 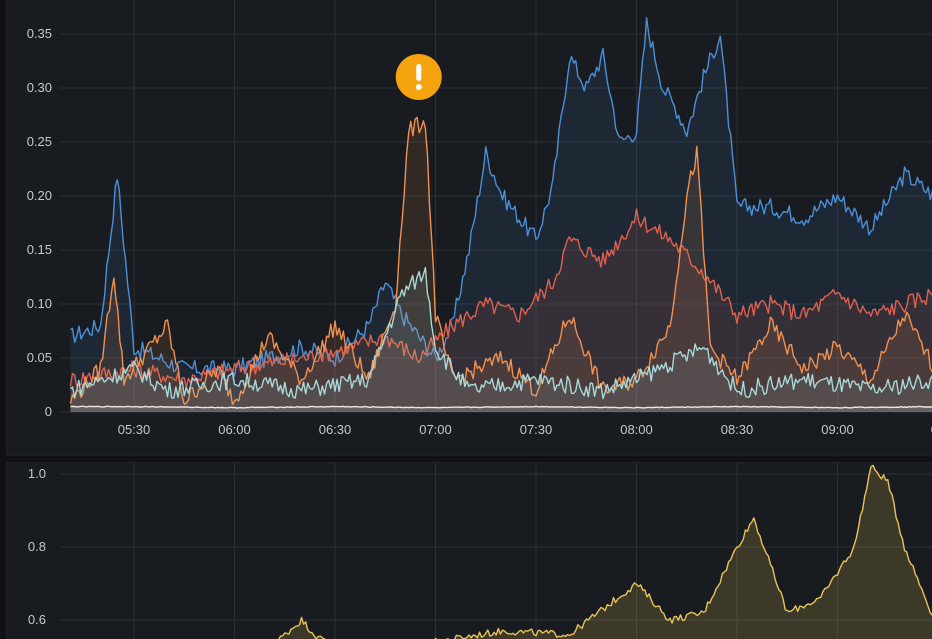 What do you see at coordinates (37, 619) in the screenshot?
I see `y-tick-label: 0.6` at bounding box center [37, 619].